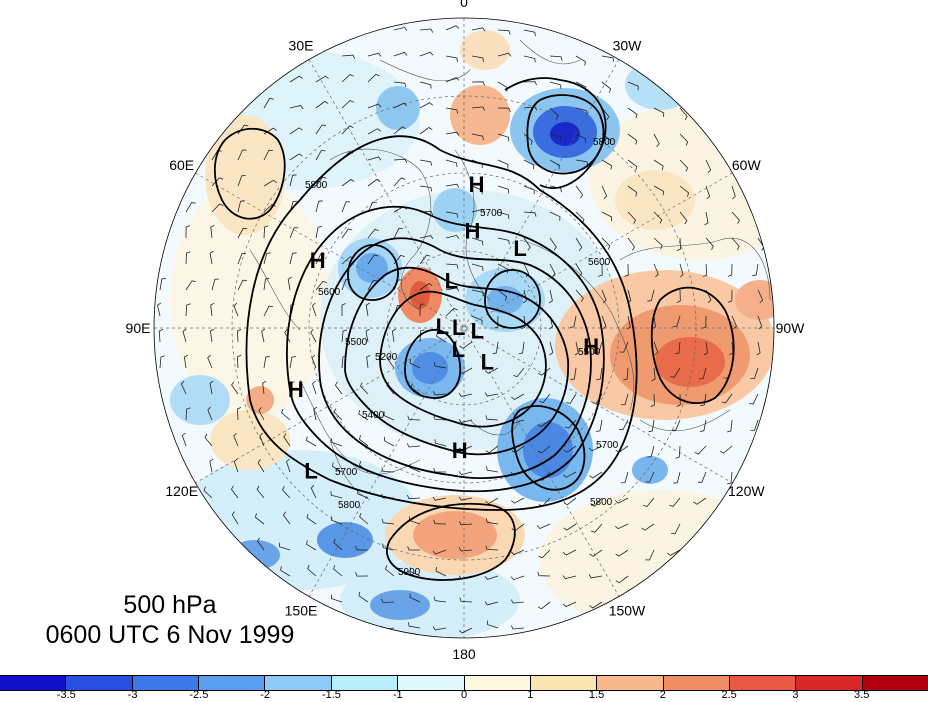 The image size is (928, 702). I want to click on contour-label: 5900, so click(409, 572).